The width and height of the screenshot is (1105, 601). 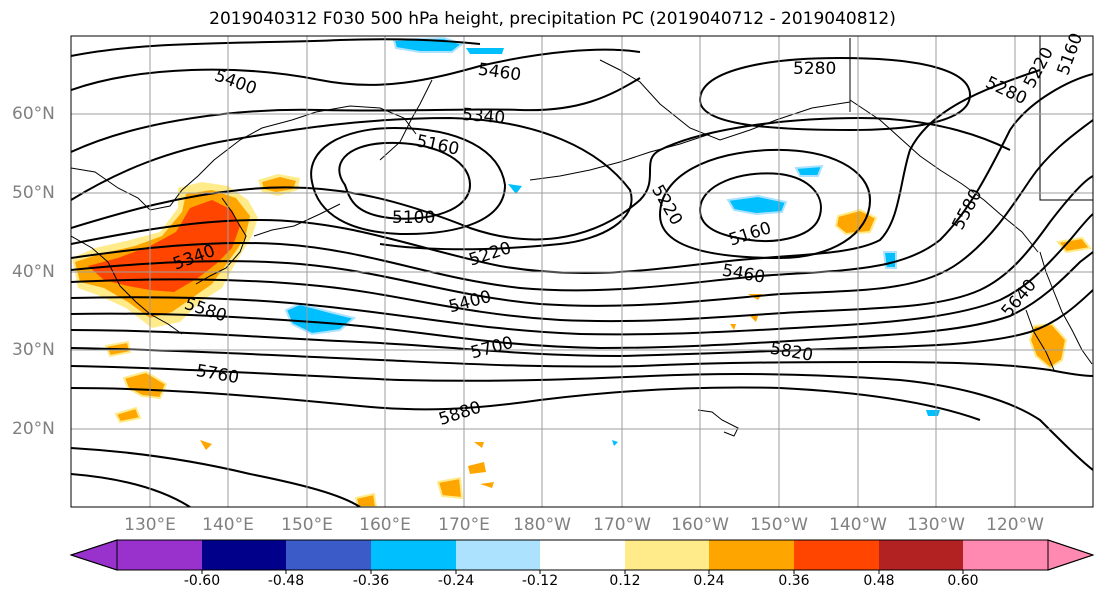 I want to click on lon-label: 130°E, so click(x=150, y=525).